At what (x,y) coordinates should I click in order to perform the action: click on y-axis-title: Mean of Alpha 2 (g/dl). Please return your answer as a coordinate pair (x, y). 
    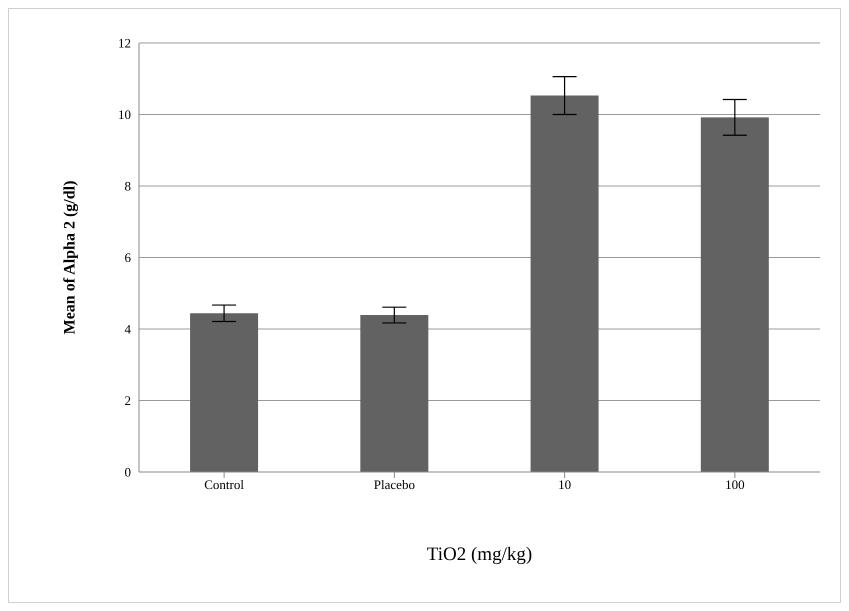
    Looking at the image, I should click on (70, 257).